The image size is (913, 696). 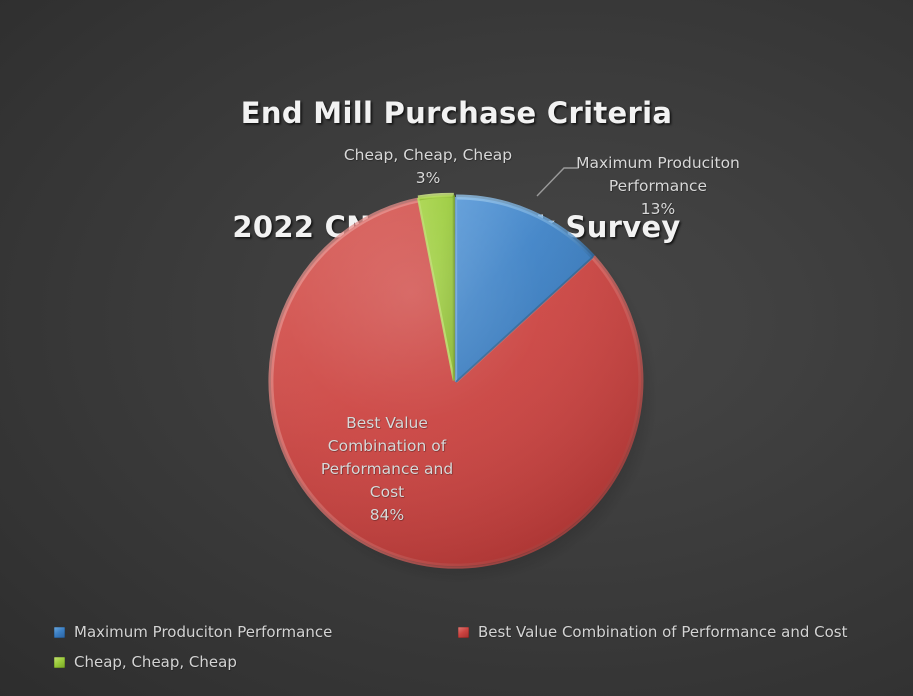 What do you see at coordinates (59, 632) in the screenshot?
I see `legend-swatch-icon-blue` at bounding box center [59, 632].